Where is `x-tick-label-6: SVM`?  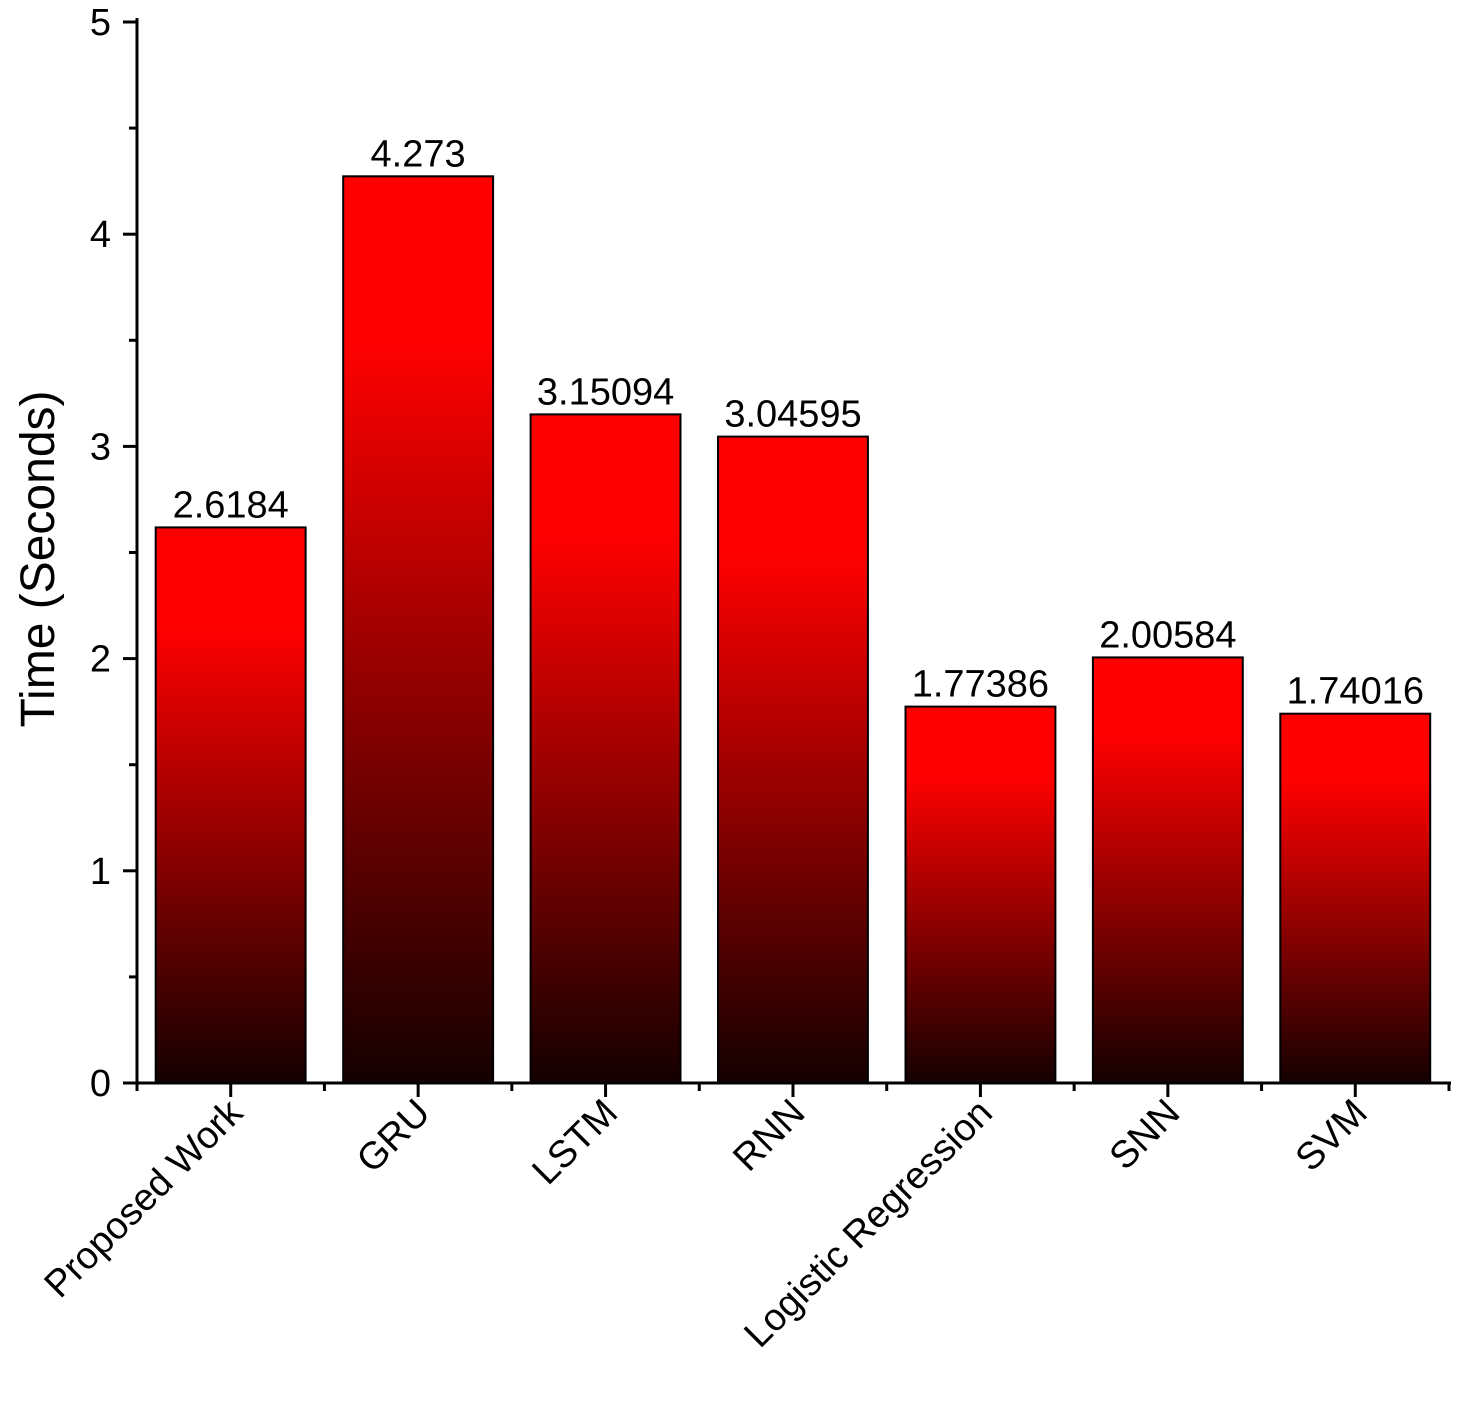 x-tick-label-6: SVM is located at coordinates (1332, 1136).